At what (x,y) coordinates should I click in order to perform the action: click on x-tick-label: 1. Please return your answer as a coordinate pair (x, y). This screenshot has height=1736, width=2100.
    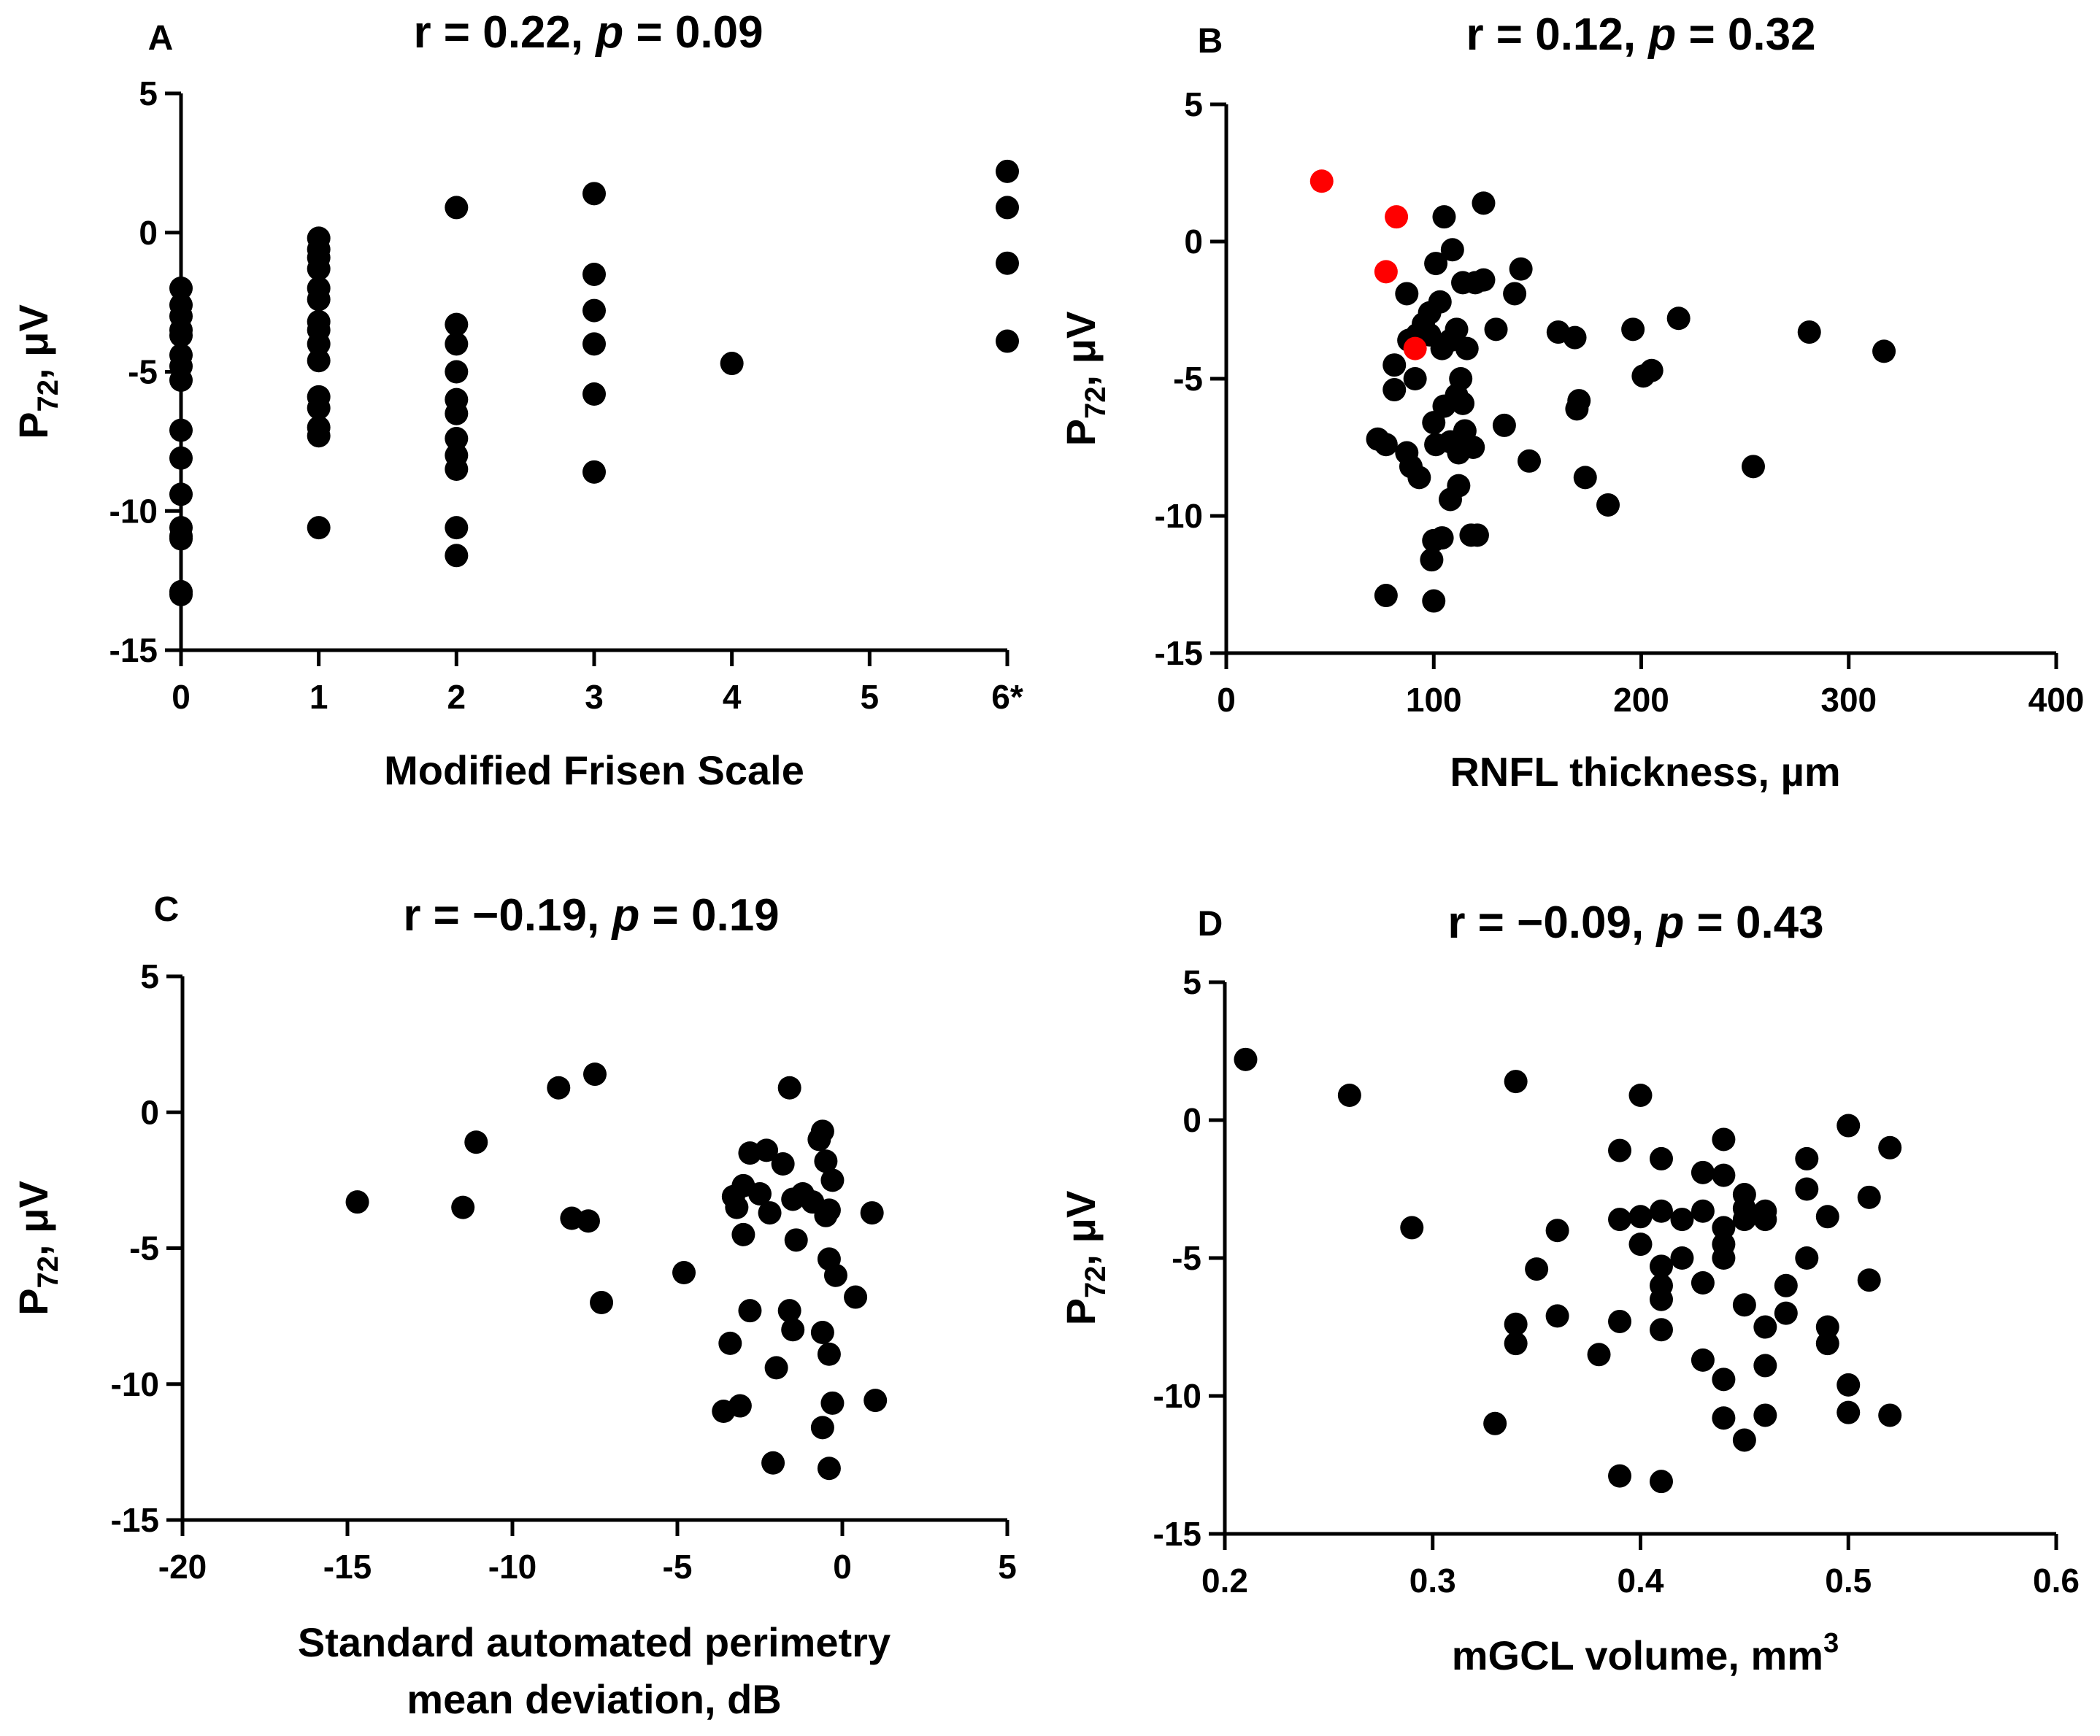
    Looking at the image, I should click on (318, 697).